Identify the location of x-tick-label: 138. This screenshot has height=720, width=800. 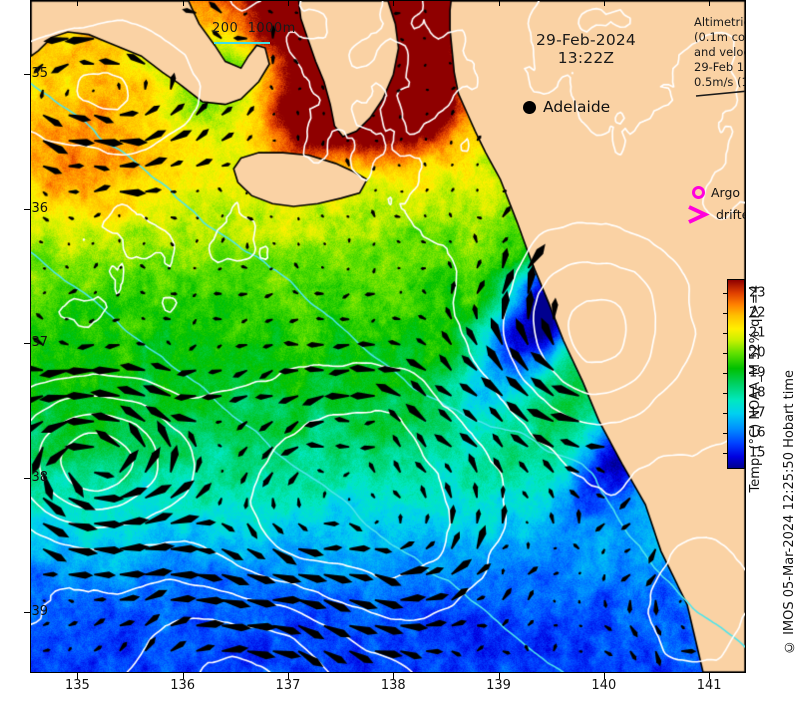
(393, 685).